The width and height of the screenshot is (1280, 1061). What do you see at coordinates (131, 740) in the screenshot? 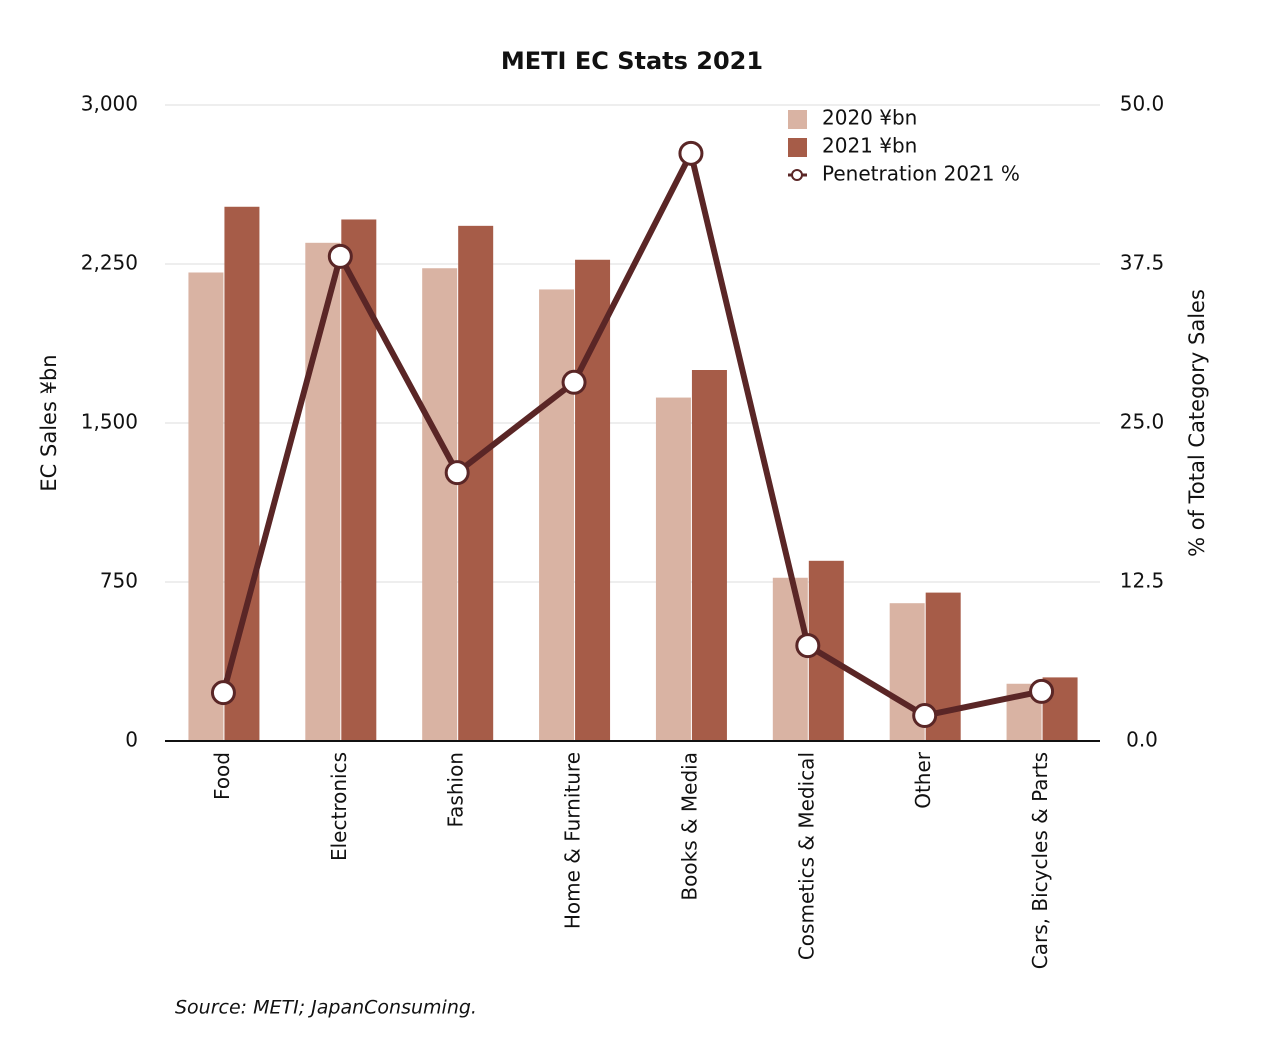
I see `y-tick-label: 0` at bounding box center [131, 740].